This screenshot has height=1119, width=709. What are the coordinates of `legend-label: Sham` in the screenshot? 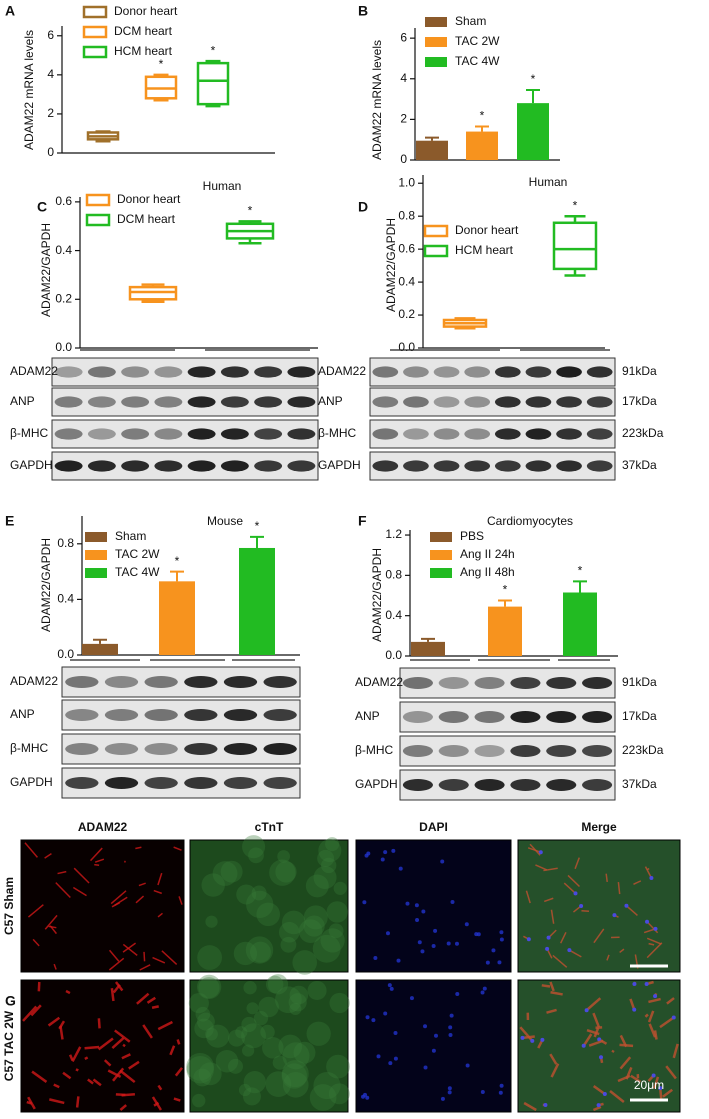 It's located at (130, 536).